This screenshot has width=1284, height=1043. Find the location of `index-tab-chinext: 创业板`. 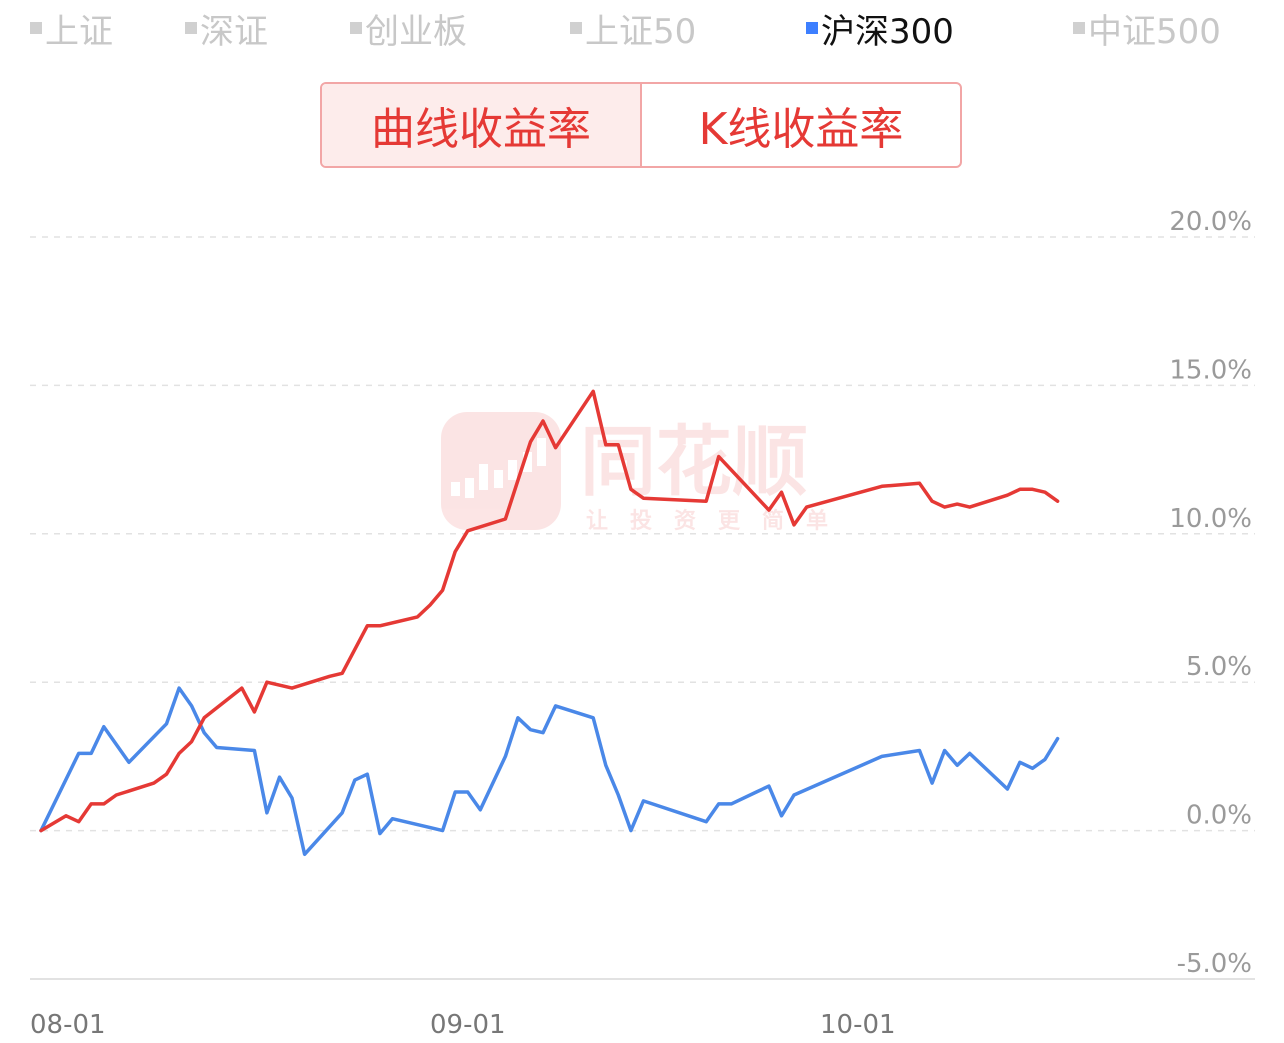

index-tab-chinext: 创业板 is located at coordinates (408, 30).